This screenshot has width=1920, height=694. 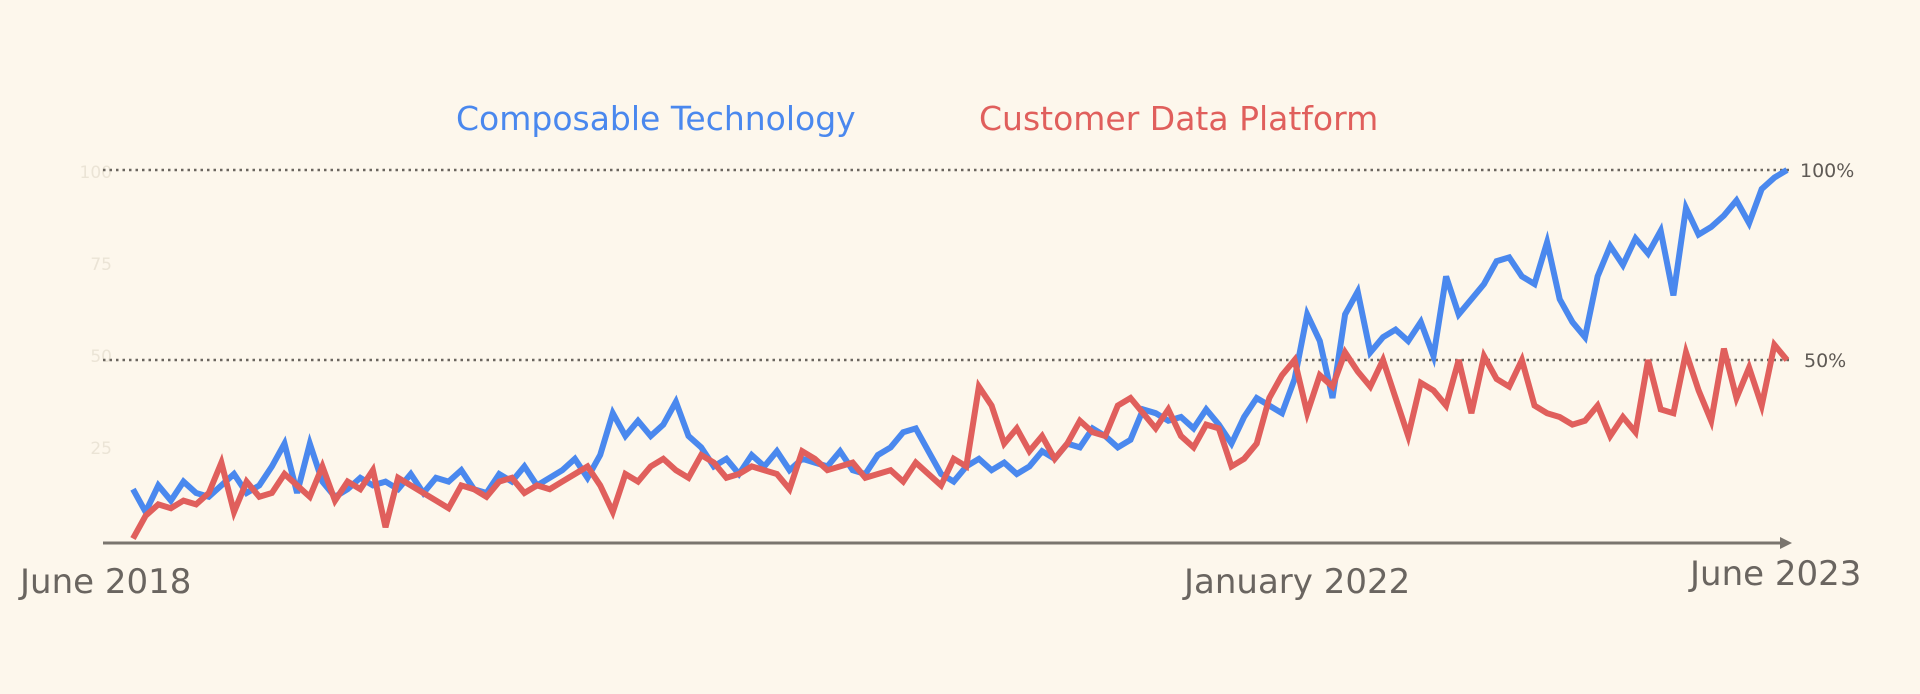 I want to click on x-tick-june-2023: June 2023, so click(x=1774, y=574).